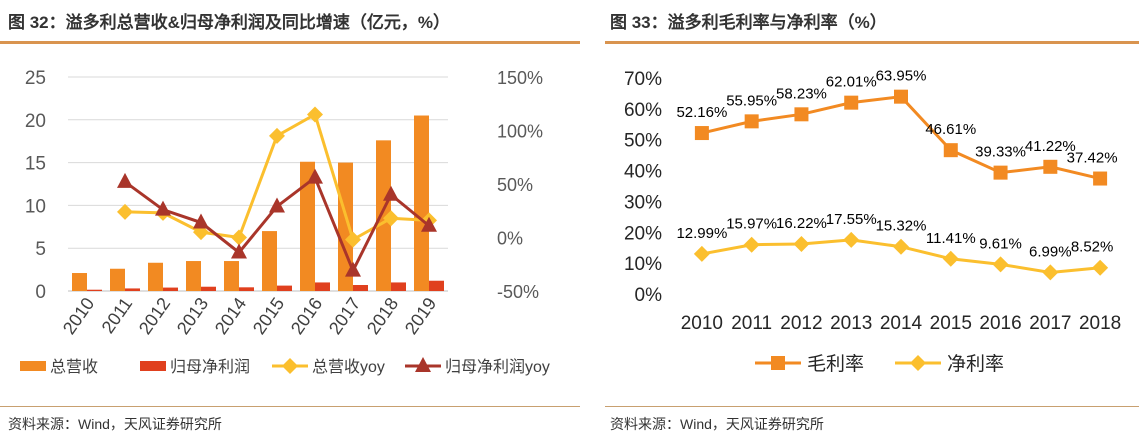  I want to click on y-tick-label: 70%, so click(643, 79).